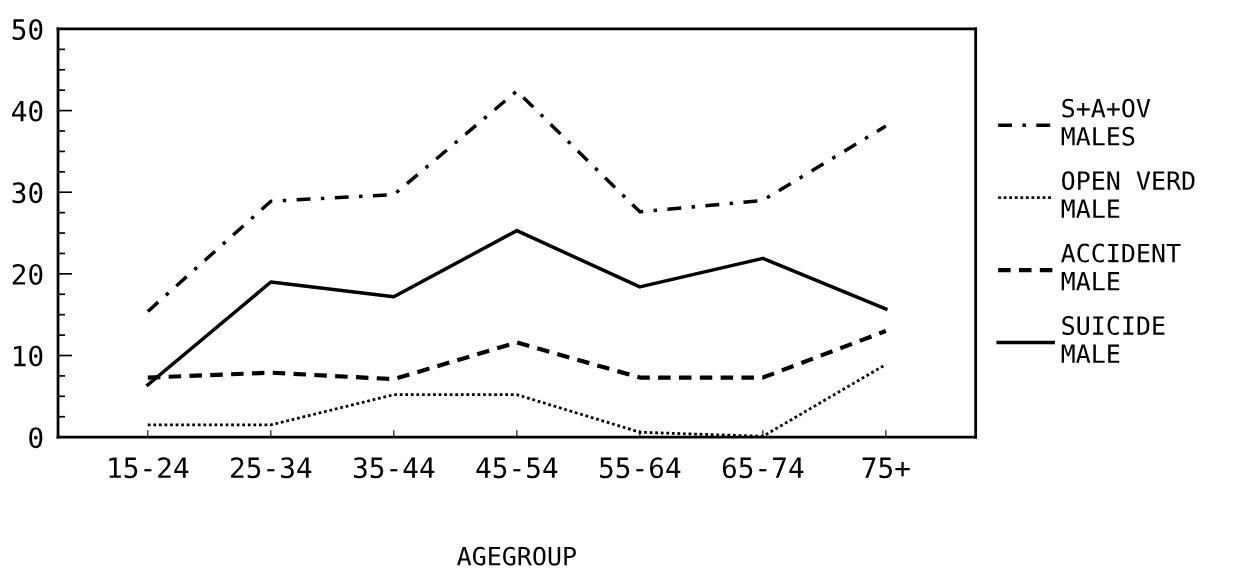 The height and width of the screenshot is (579, 1235). Describe the element at coordinates (517, 468) in the screenshot. I see `x-tick-label: 45-54` at that location.